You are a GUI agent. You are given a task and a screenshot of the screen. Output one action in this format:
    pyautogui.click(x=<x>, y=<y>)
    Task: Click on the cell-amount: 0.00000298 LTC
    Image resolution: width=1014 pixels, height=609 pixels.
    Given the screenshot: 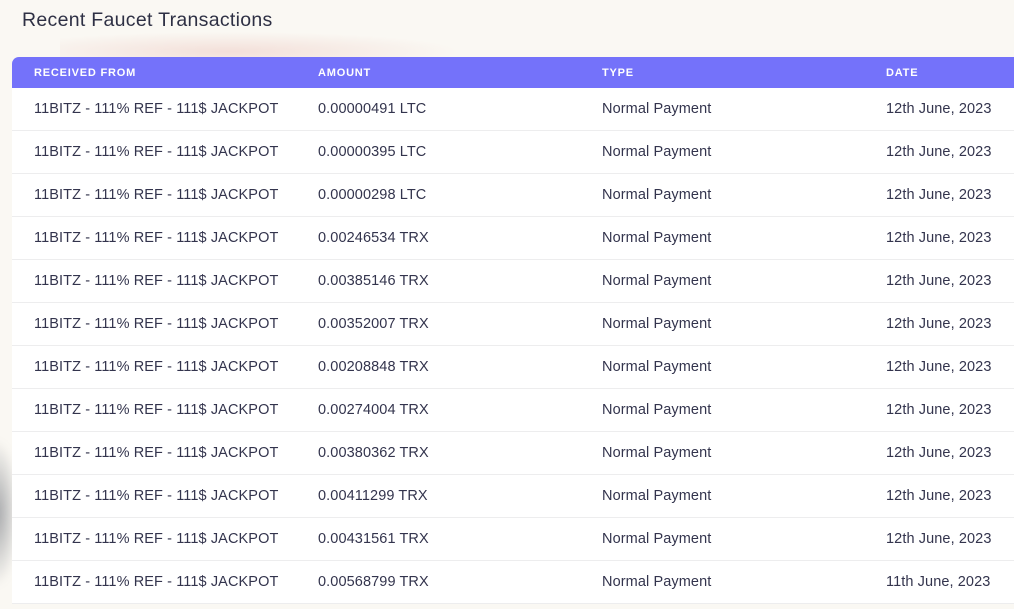 What is the action you would take?
    pyautogui.click(x=372, y=195)
    